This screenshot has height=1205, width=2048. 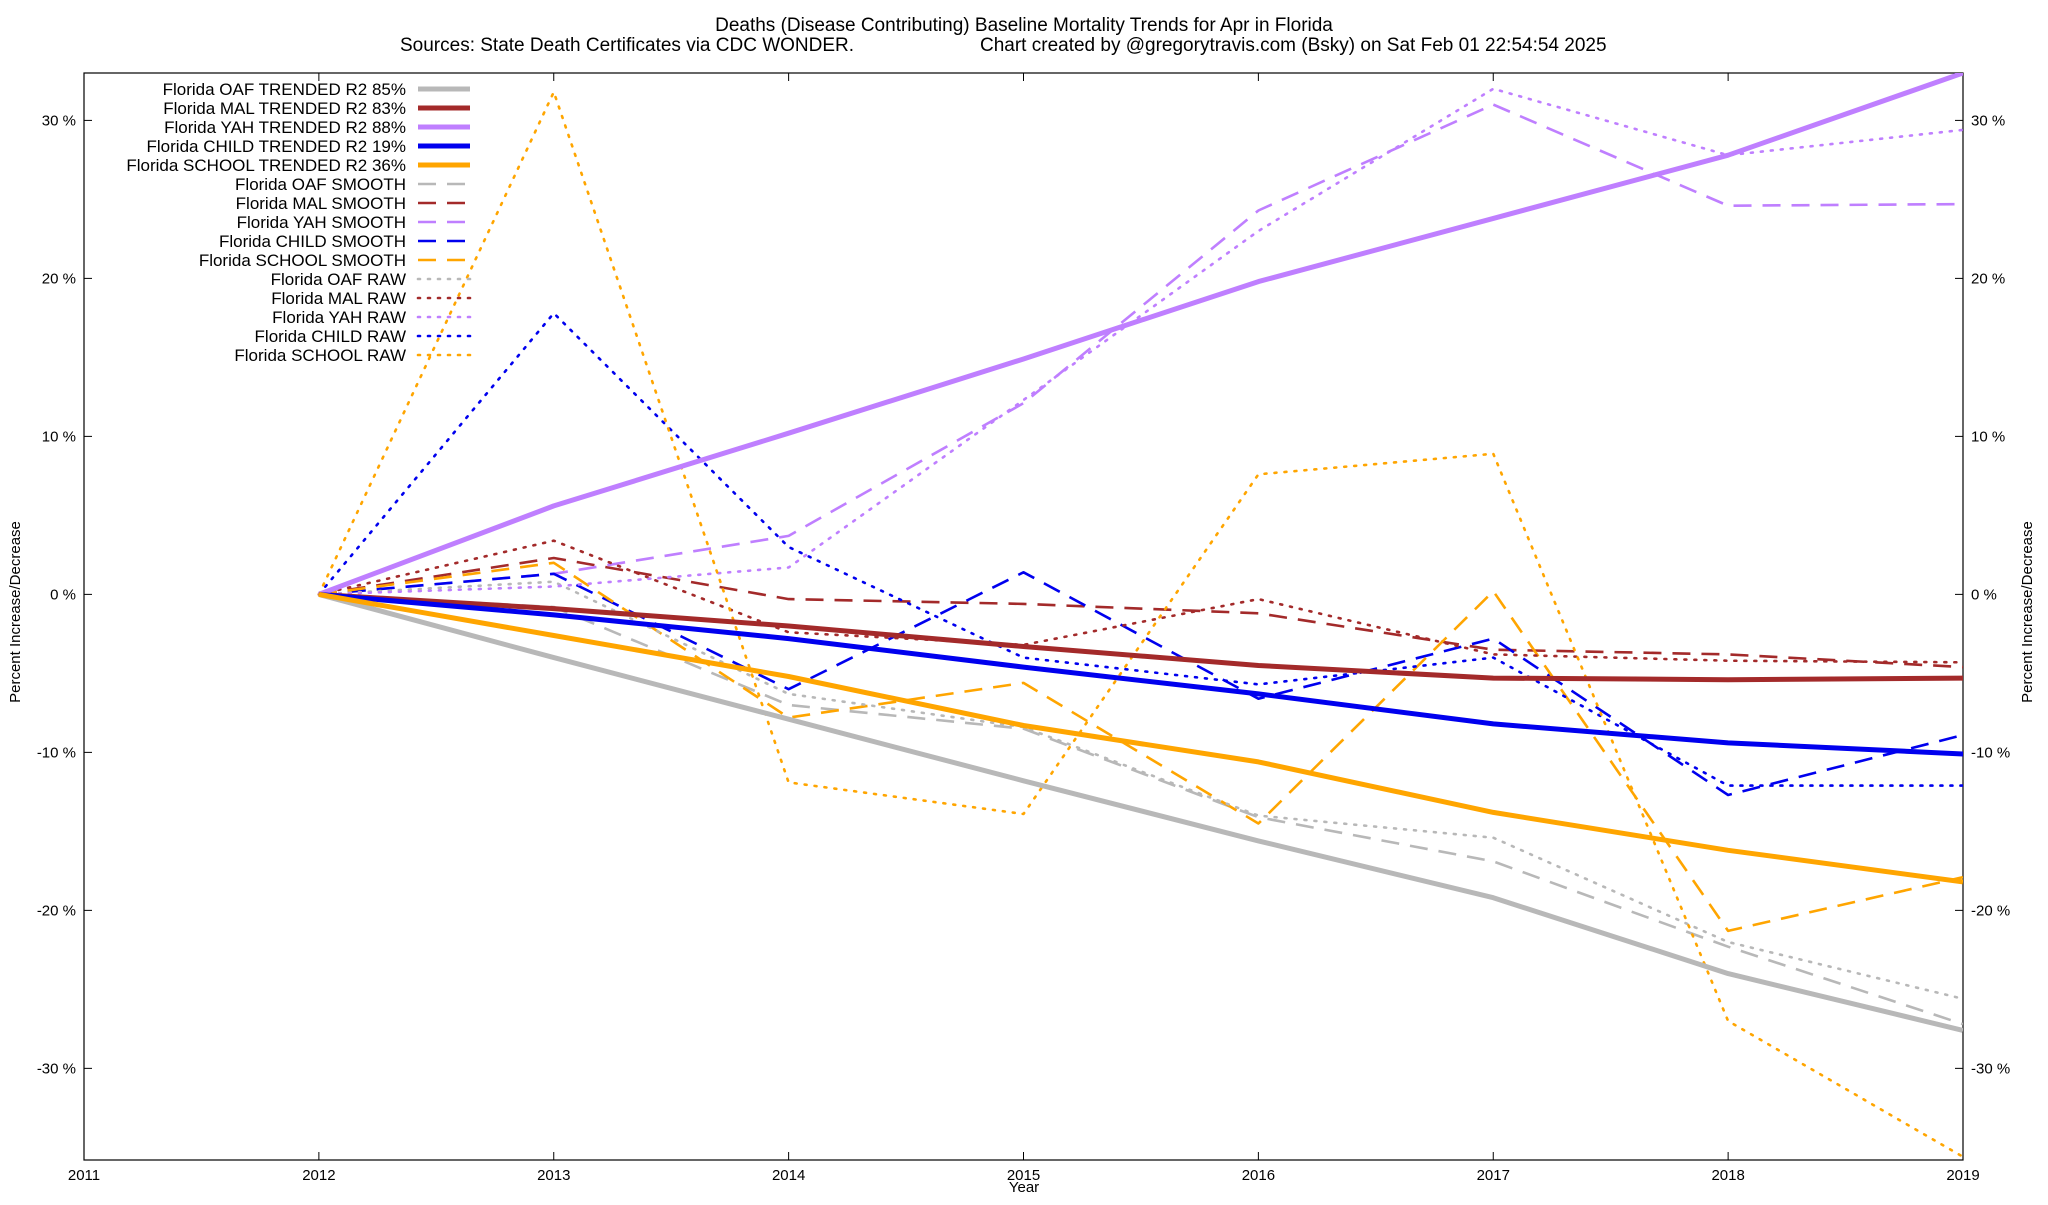 I want to click on legend-label: Florida OAF RAW, so click(x=338, y=279).